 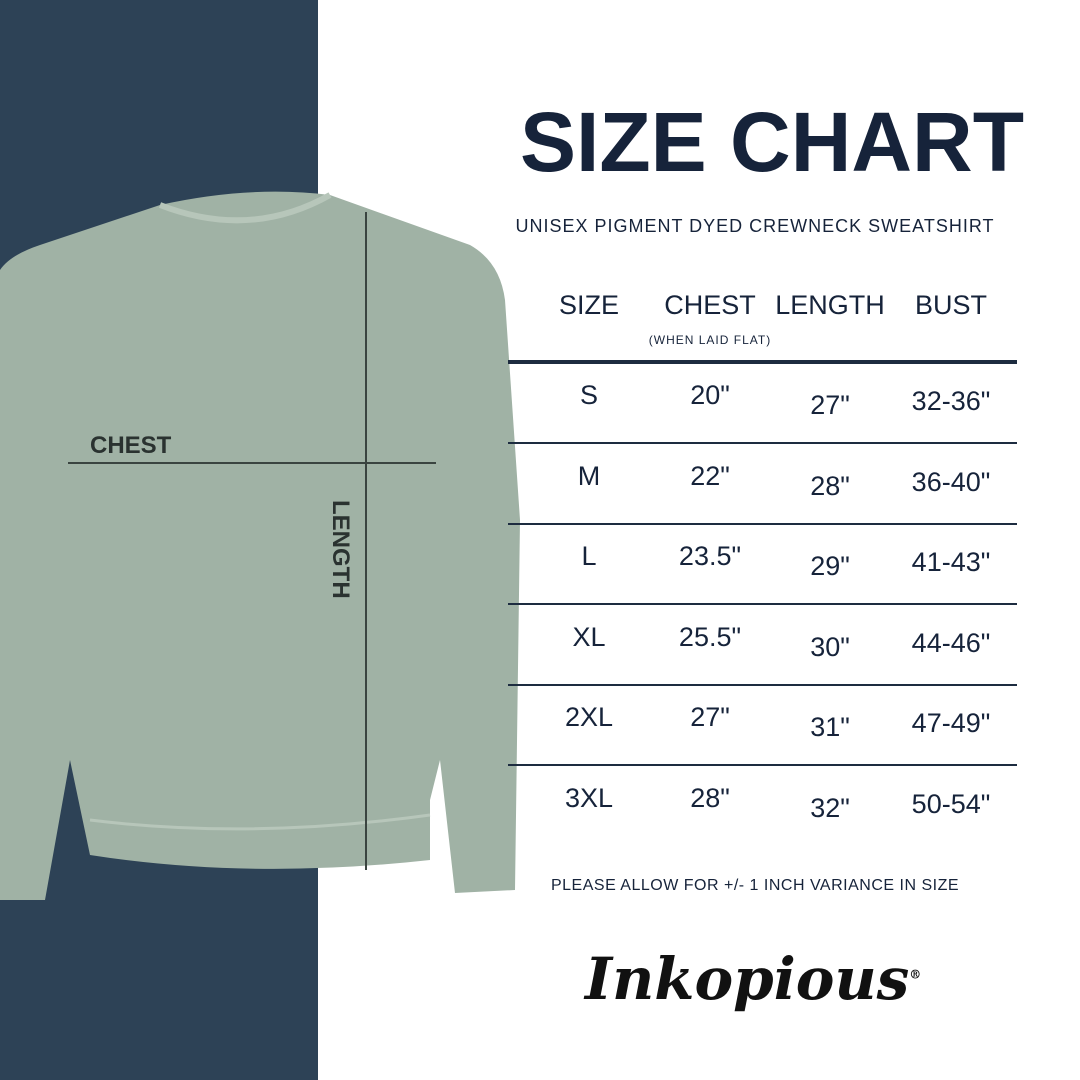 What do you see at coordinates (951, 642) in the screenshot?
I see `cell-bust: 44-46"` at bounding box center [951, 642].